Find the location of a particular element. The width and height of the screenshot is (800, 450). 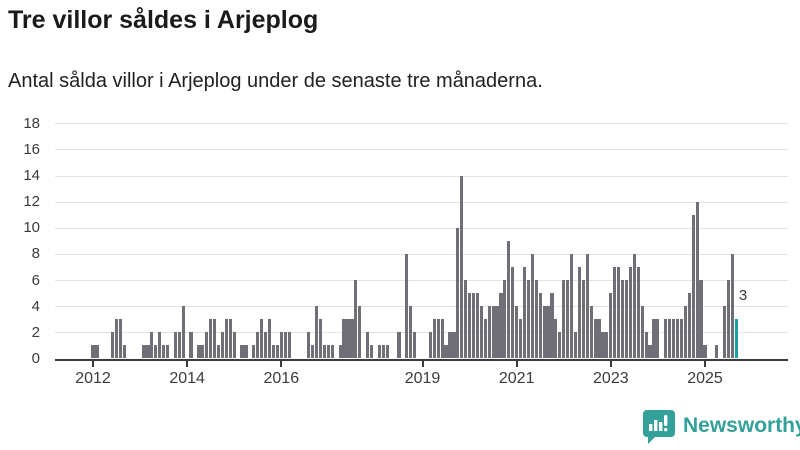

y-axis-tick-label: 0 is located at coordinates (35, 358).